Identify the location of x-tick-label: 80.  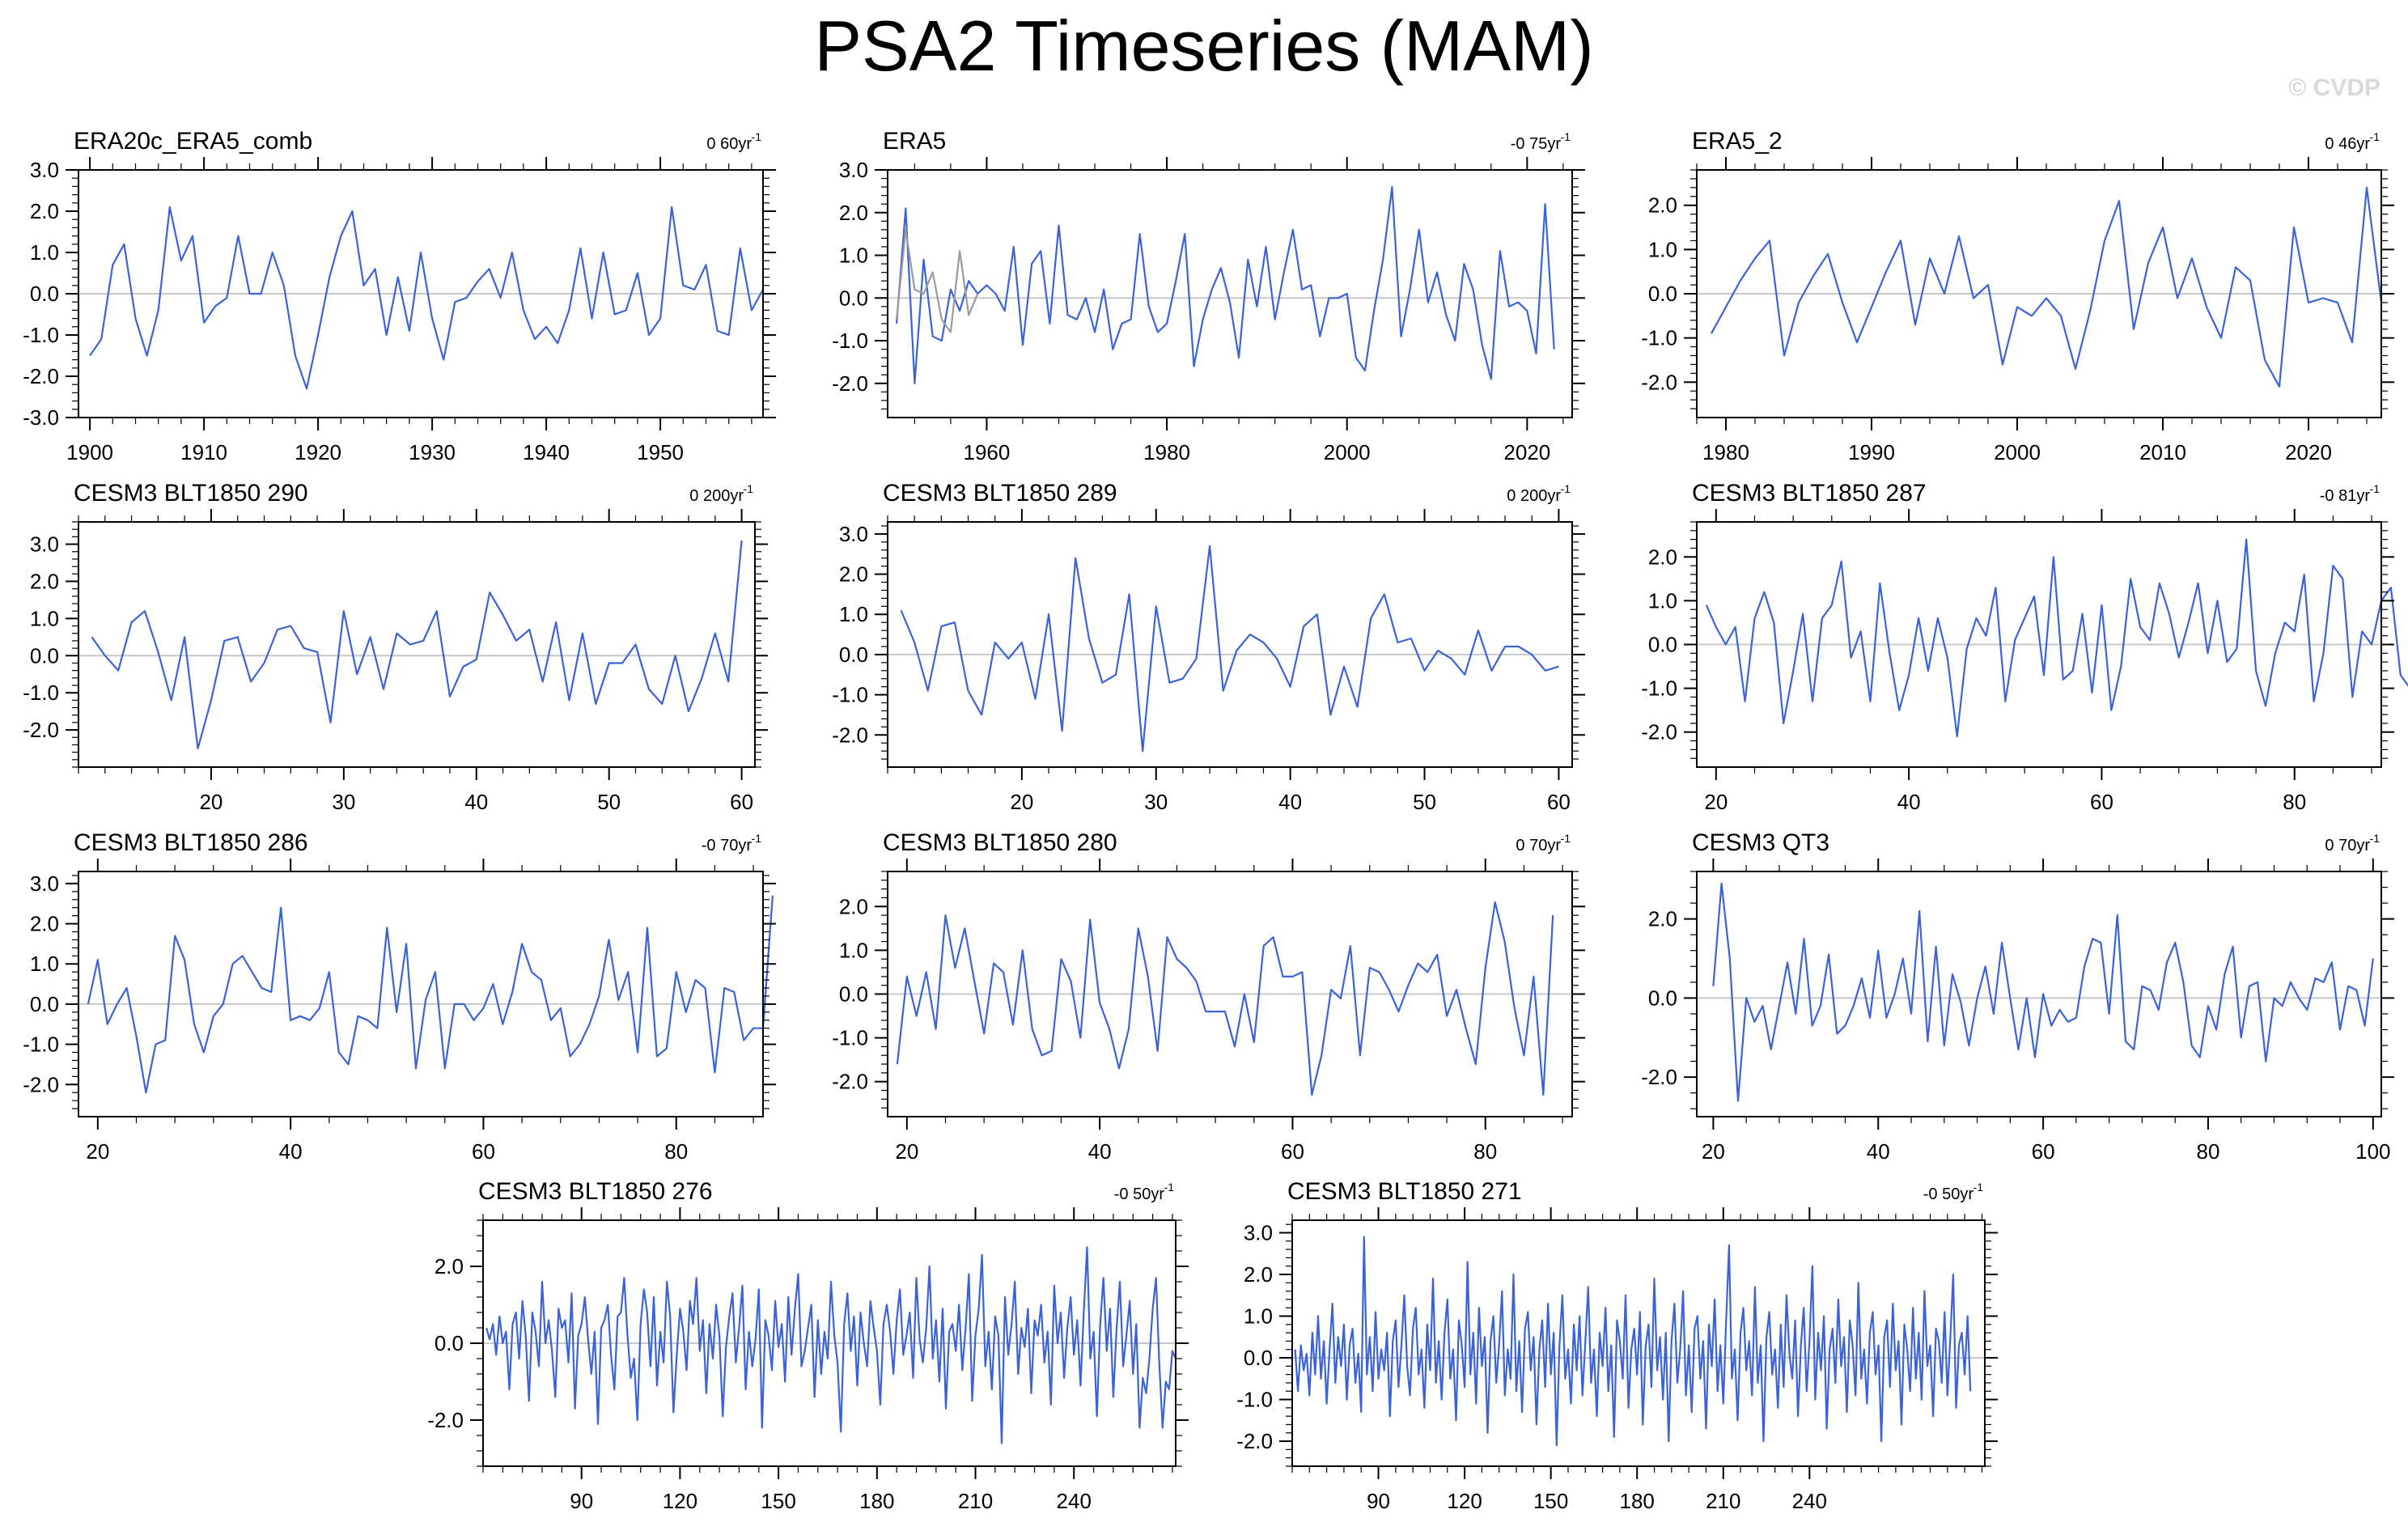
(2294, 802).